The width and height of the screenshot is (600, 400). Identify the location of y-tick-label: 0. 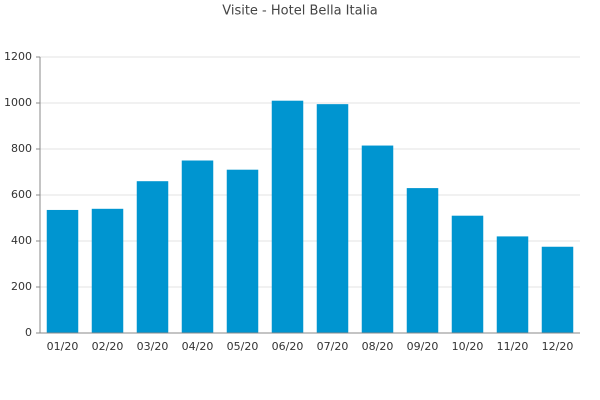
(28, 332).